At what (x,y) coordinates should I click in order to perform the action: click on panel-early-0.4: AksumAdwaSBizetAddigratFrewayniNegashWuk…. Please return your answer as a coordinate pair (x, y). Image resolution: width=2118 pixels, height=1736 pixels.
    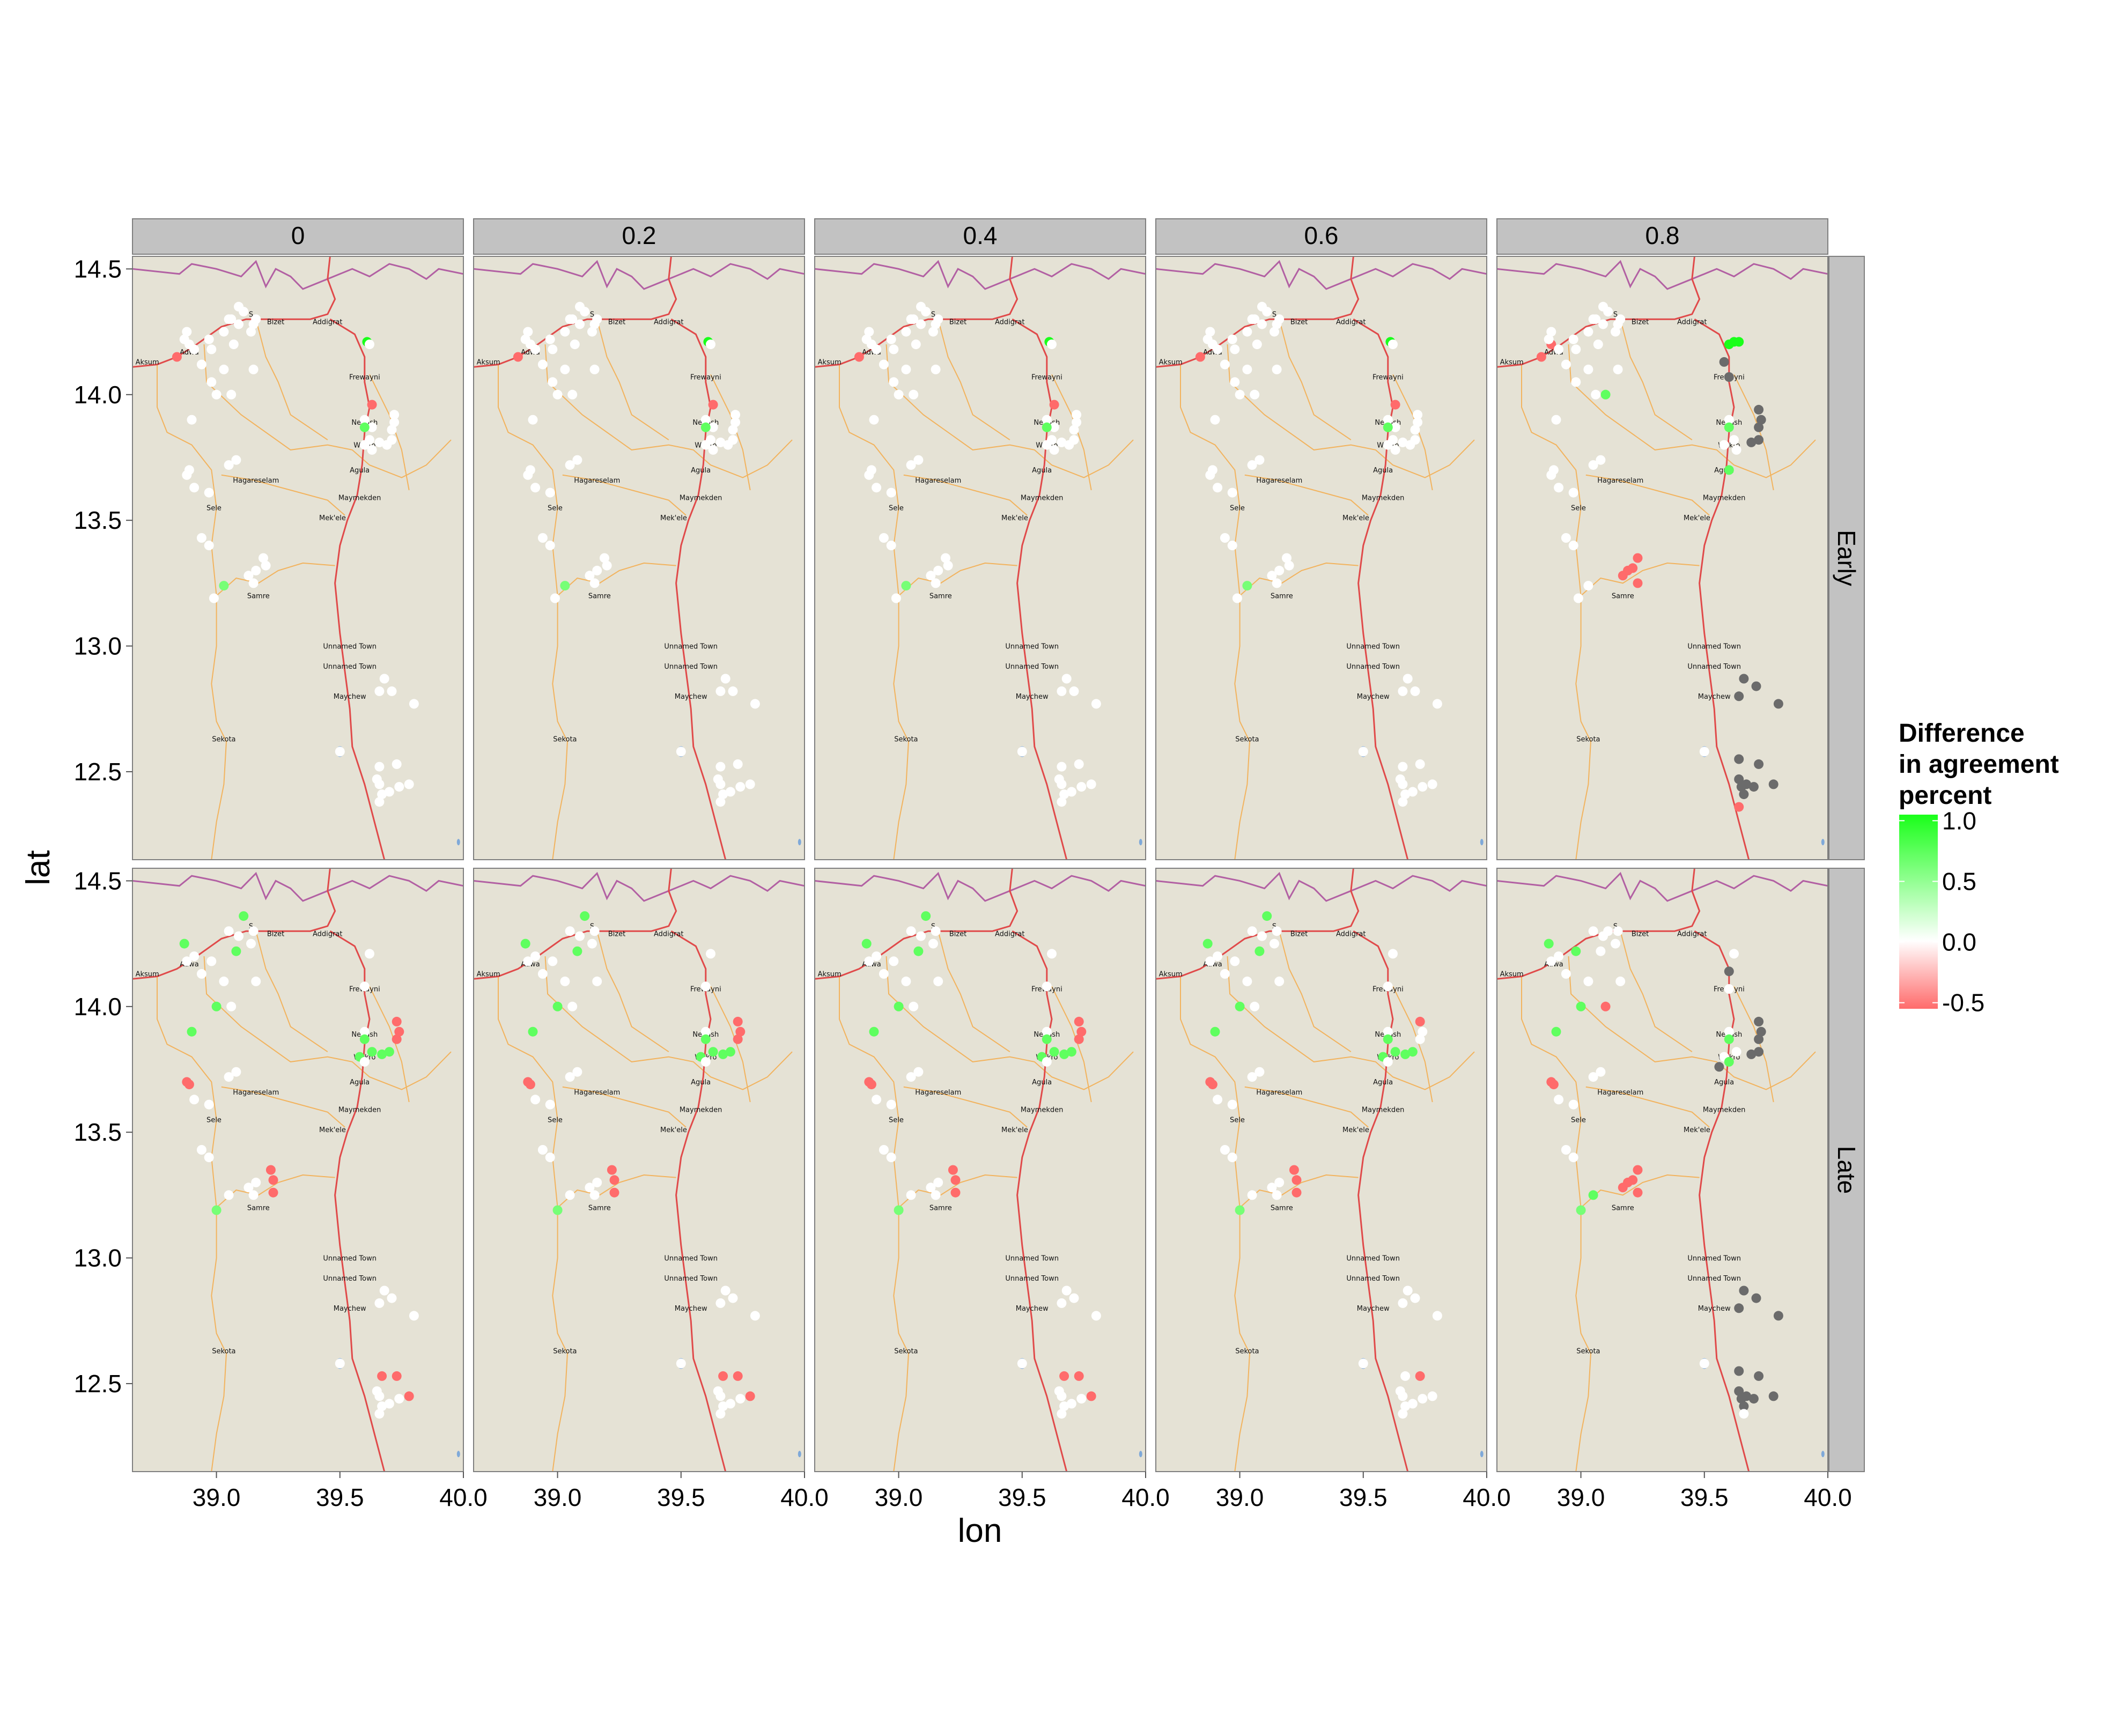
    Looking at the image, I should click on (980, 558).